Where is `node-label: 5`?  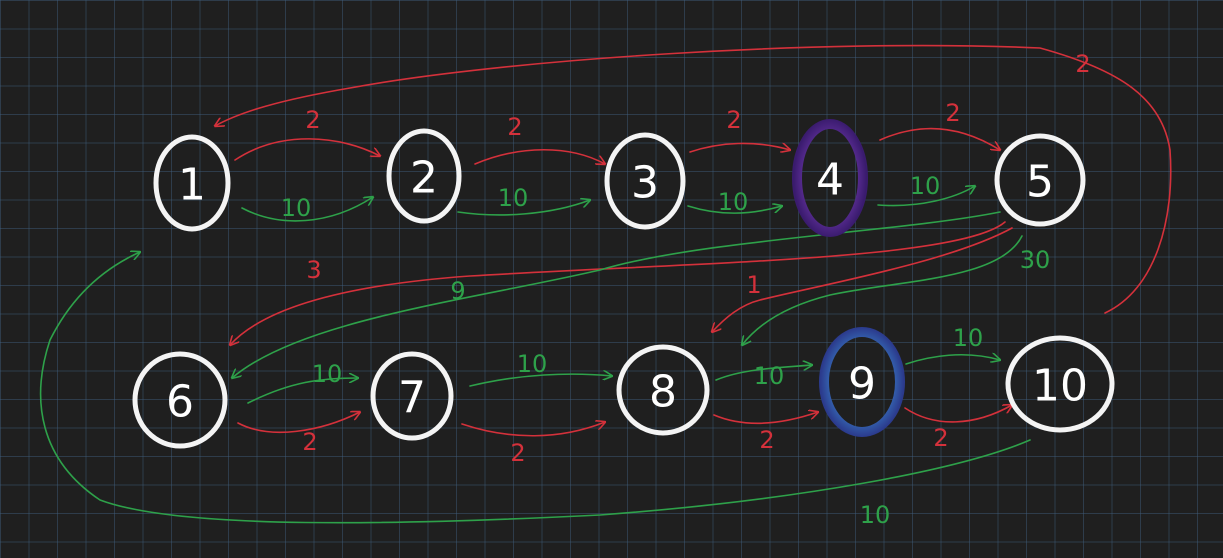
node-label: 5 is located at coordinates (1040, 182).